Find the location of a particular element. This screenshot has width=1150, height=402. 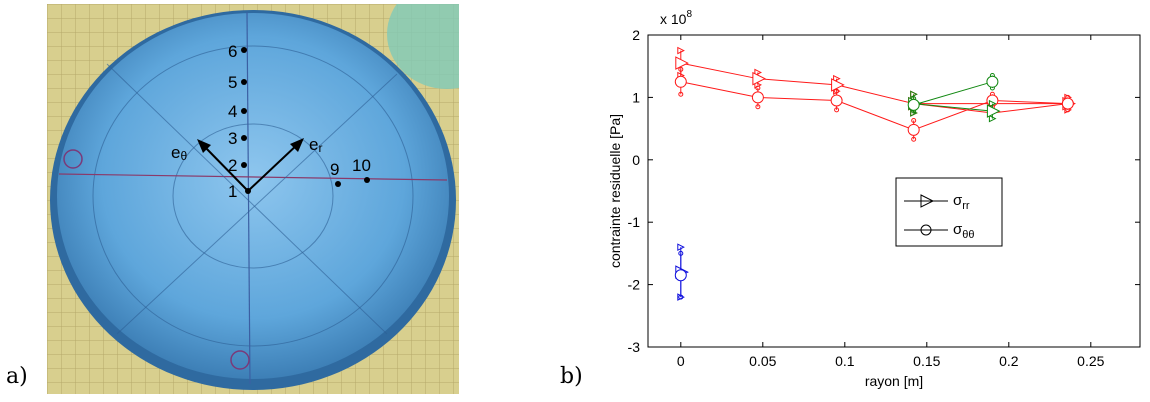

x-tick-label: 0 is located at coordinates (681, 361).